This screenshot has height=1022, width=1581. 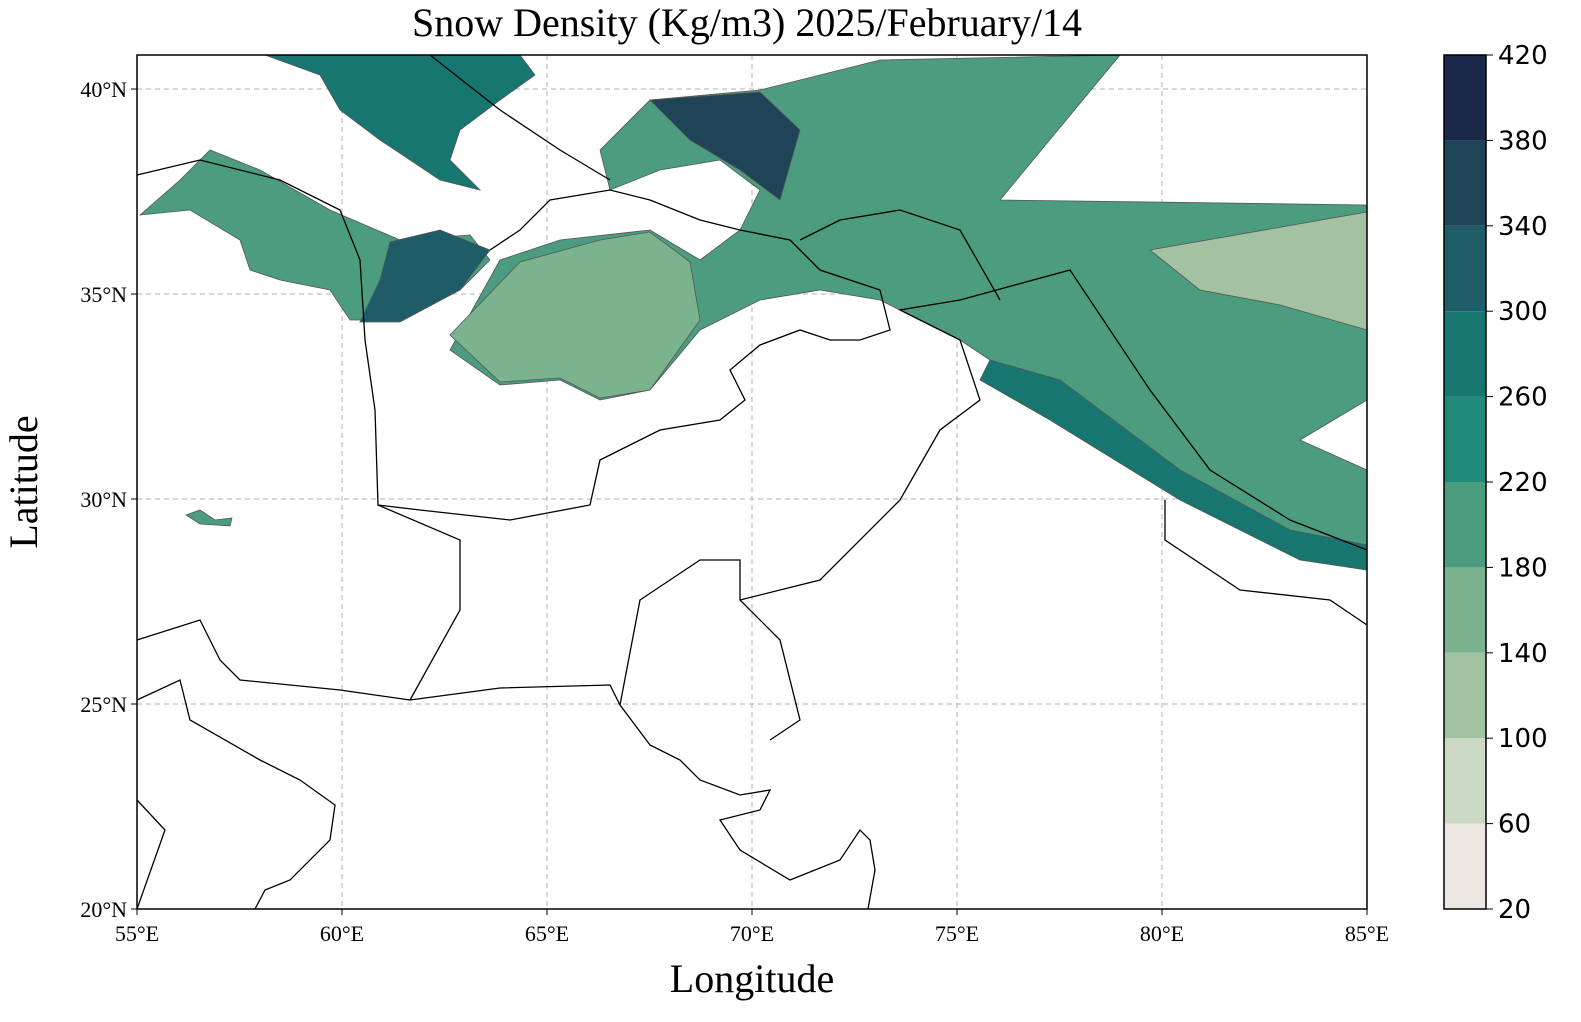 I want to click on colorbar-tick-label: 420, so click(x=1523, y=56).